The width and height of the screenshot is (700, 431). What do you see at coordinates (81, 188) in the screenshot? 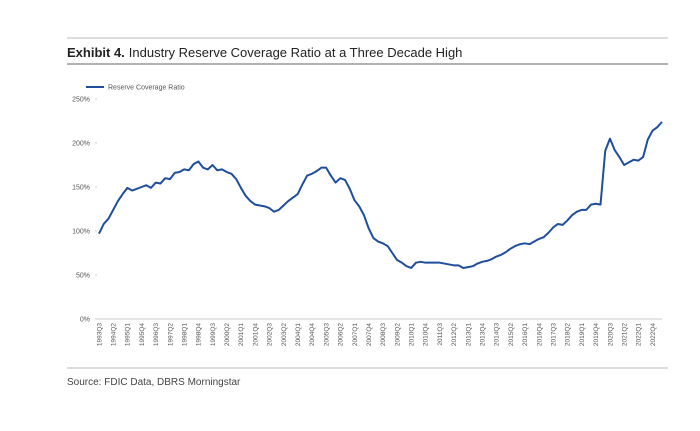
I see `y-tick-label: 150%` at bounding box center [81, 188].